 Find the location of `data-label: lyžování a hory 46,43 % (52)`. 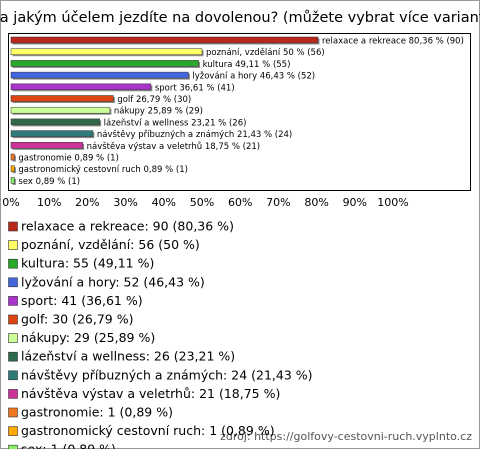

data-label: lyžování a hory 46,43 % (52) is located at coordinates (253, 77).